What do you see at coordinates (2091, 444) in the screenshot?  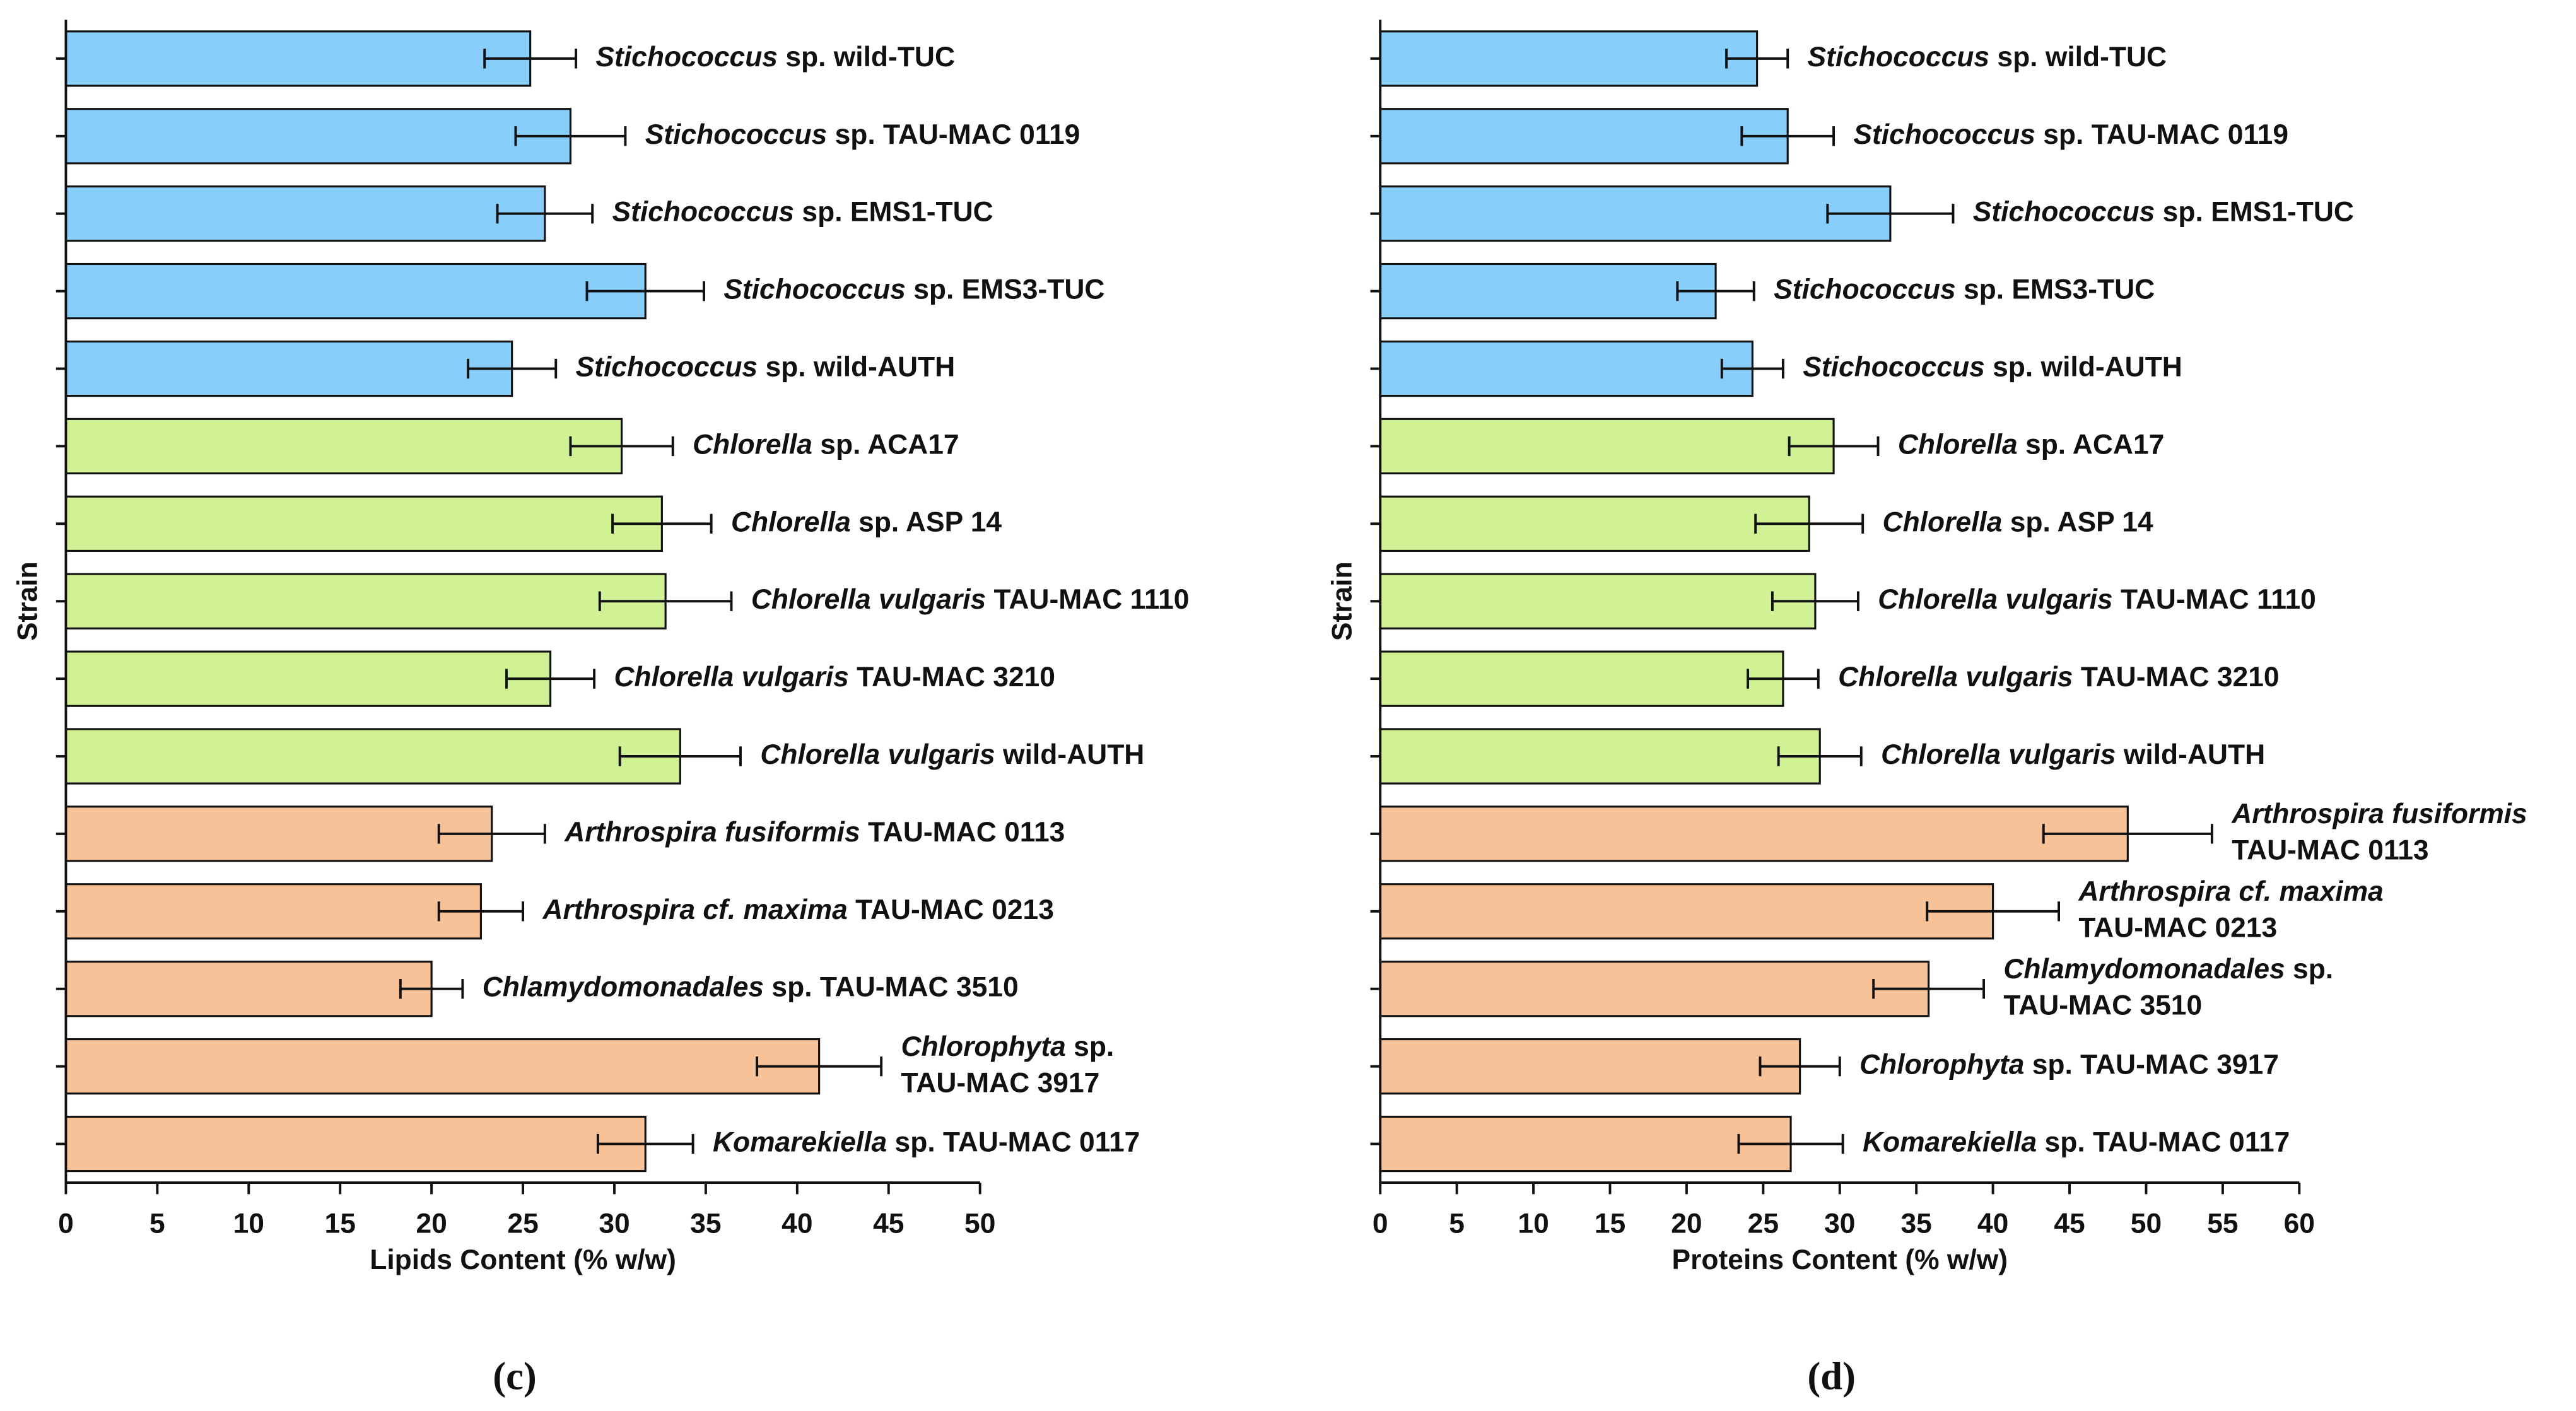 I see `category-regular: sp. ACA17` at bounding box center [2091, 444].